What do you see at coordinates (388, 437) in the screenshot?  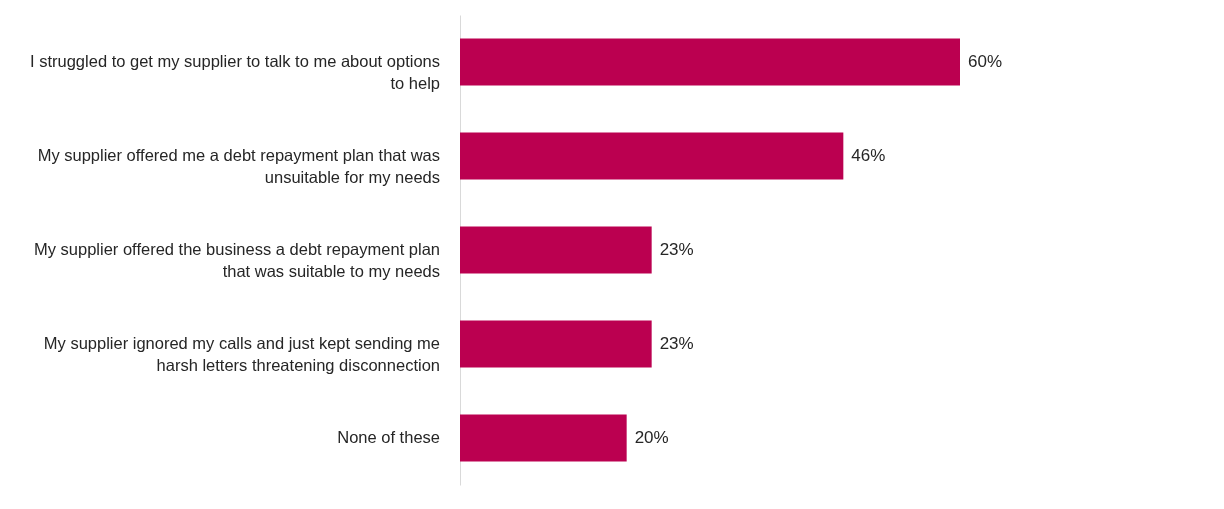 I see `y-tick-label: None of these` at bounding box center [388, 437].